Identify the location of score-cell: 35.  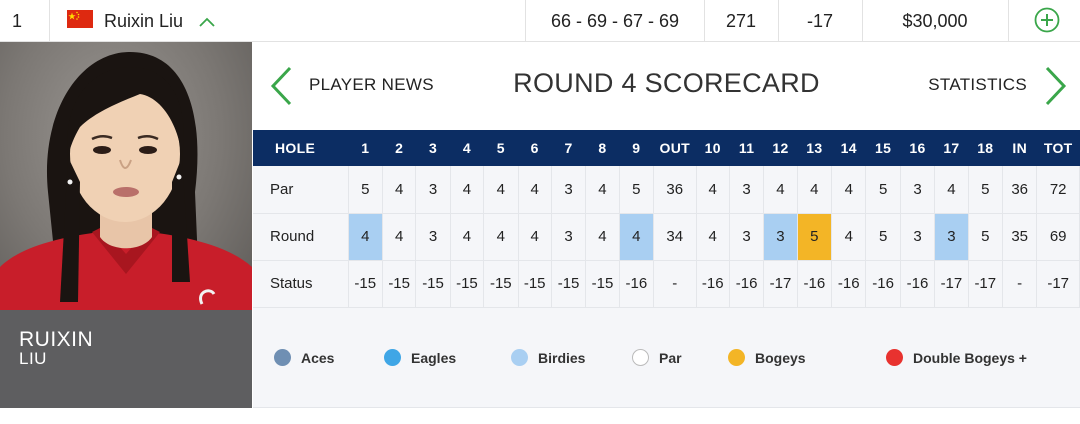
(1020, 237).